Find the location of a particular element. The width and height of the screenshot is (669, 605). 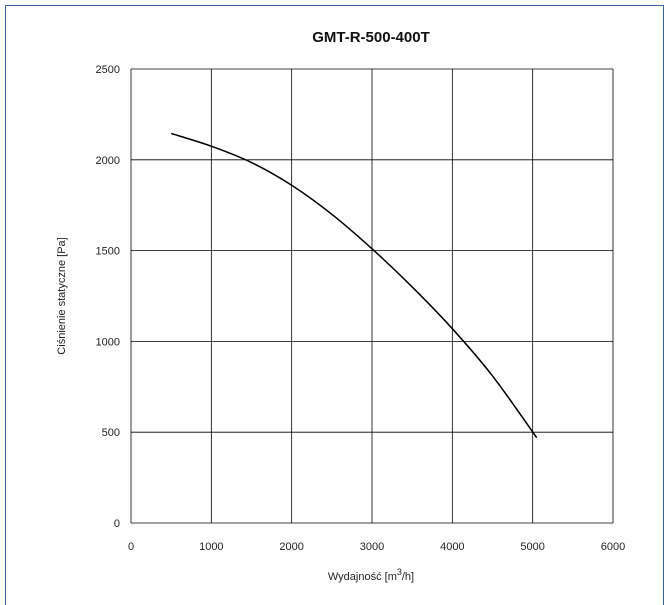

x-tick-labels: 0 1000 2000 3000 4000 5000 6000 is located at coordinates (376, 547).